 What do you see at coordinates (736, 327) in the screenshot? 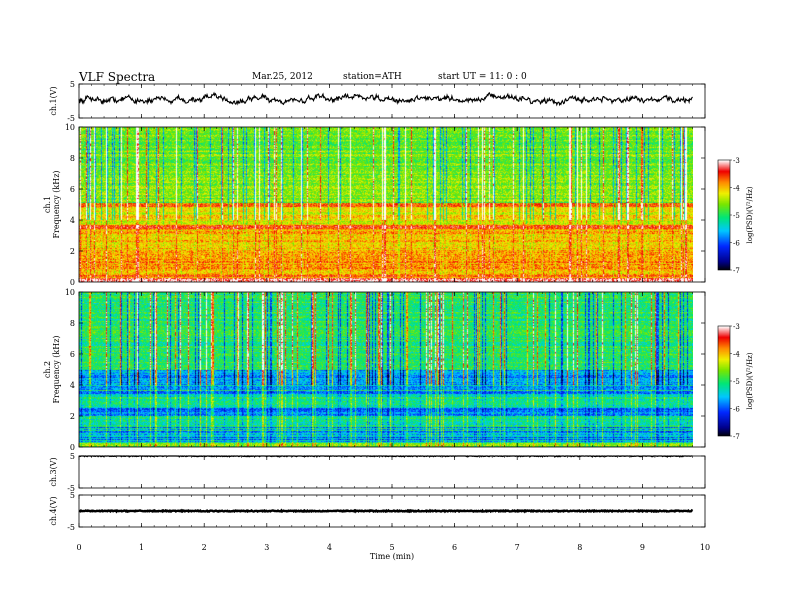
I see `ch2-spectrogram-colorbar-tick: -3` at bounding box center [736, 327].